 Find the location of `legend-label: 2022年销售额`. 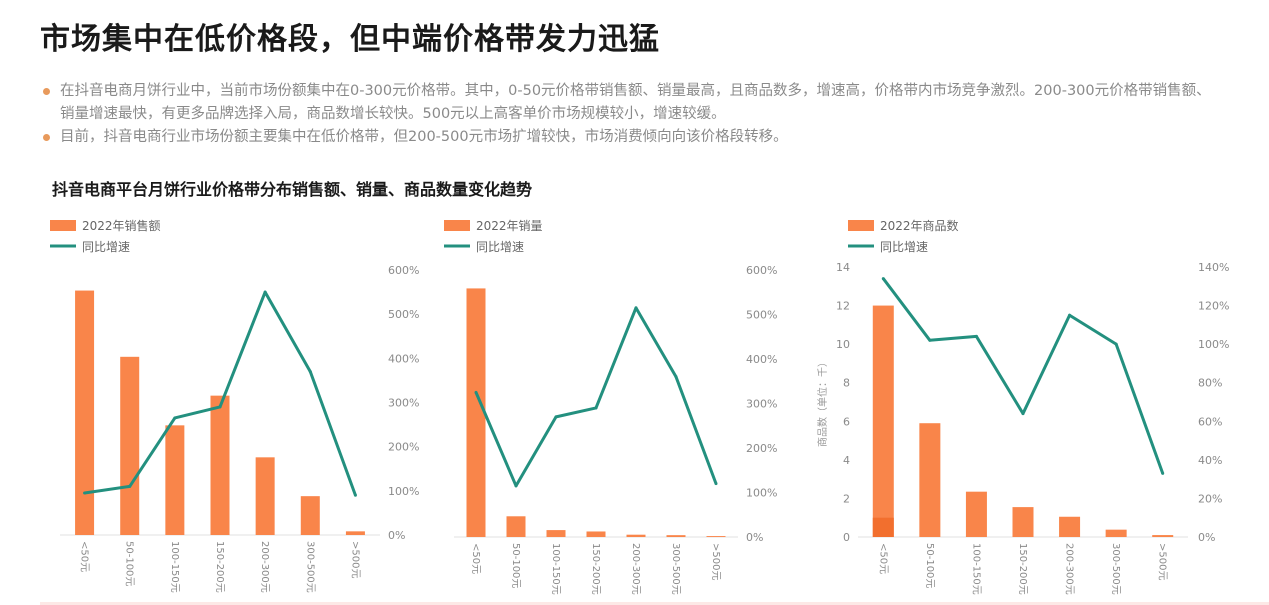

legend-label: 2022年销售额 is located at coordinates (121, 225).